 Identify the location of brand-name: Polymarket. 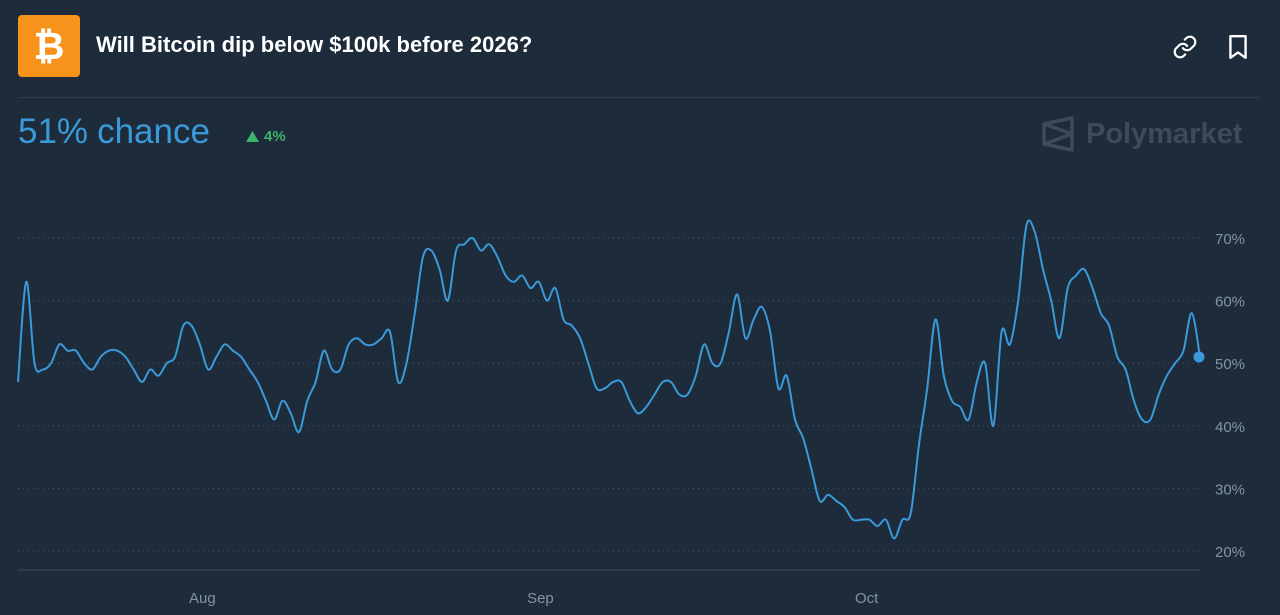
(1164, 133).